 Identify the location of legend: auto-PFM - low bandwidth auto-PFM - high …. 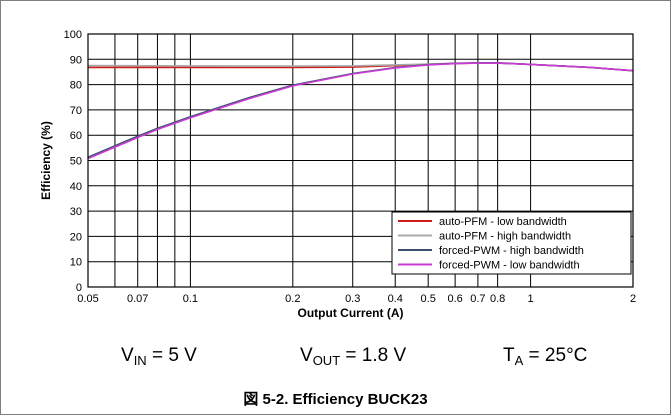
(511, 243).